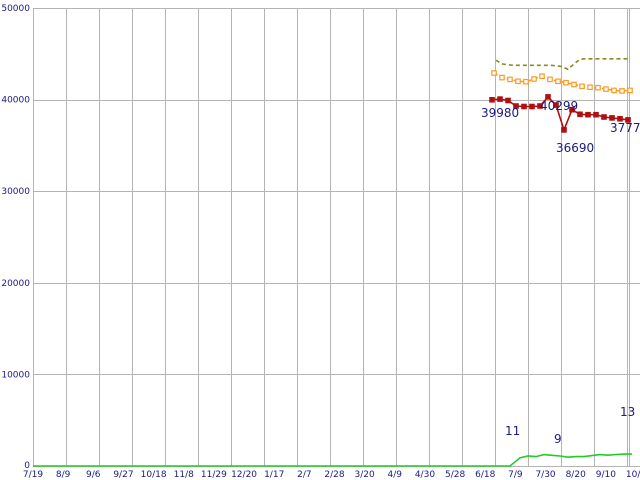  I want to click on green-label-11: 11, so click(512, 431).